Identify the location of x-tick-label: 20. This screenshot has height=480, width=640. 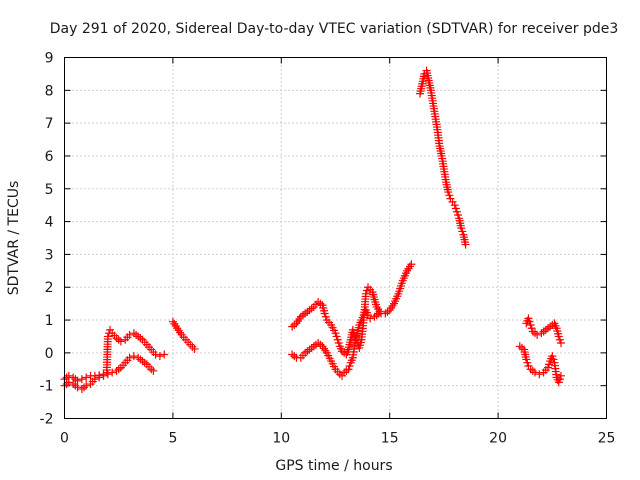
(498, 439).